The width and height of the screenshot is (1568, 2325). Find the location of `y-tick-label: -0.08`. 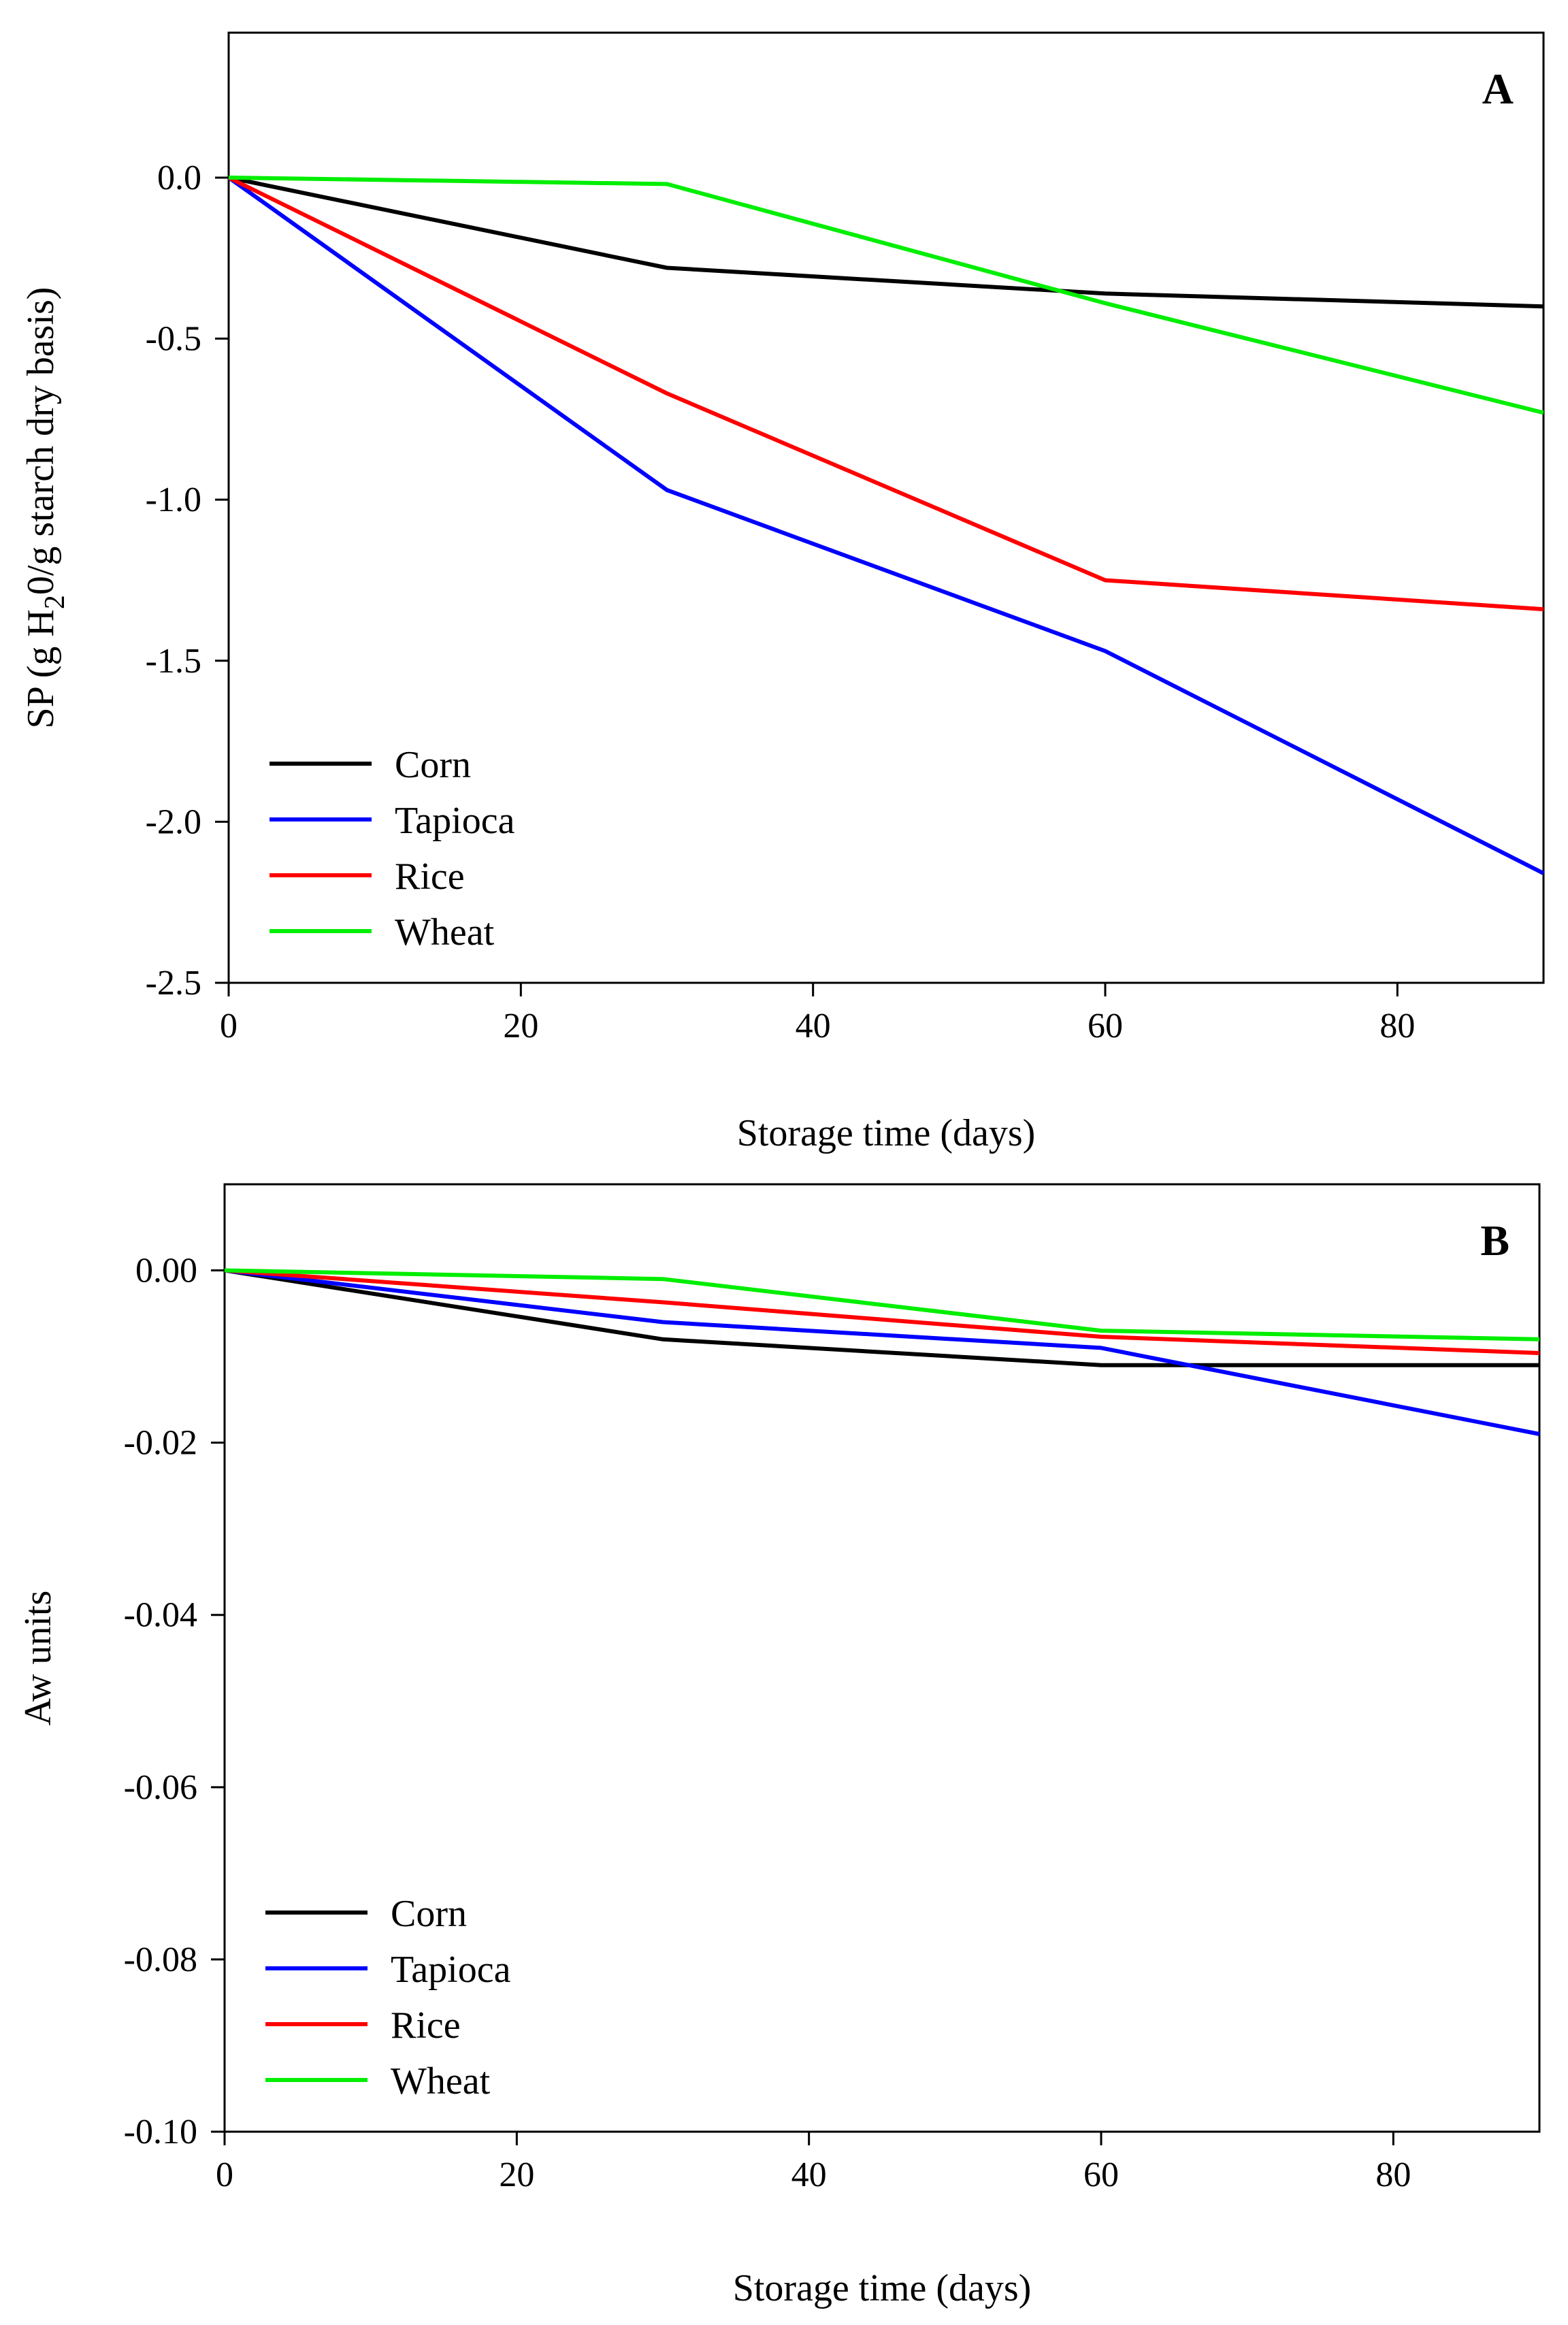

y-tick-label: -0.08 is located at coordinates (160, 1959).